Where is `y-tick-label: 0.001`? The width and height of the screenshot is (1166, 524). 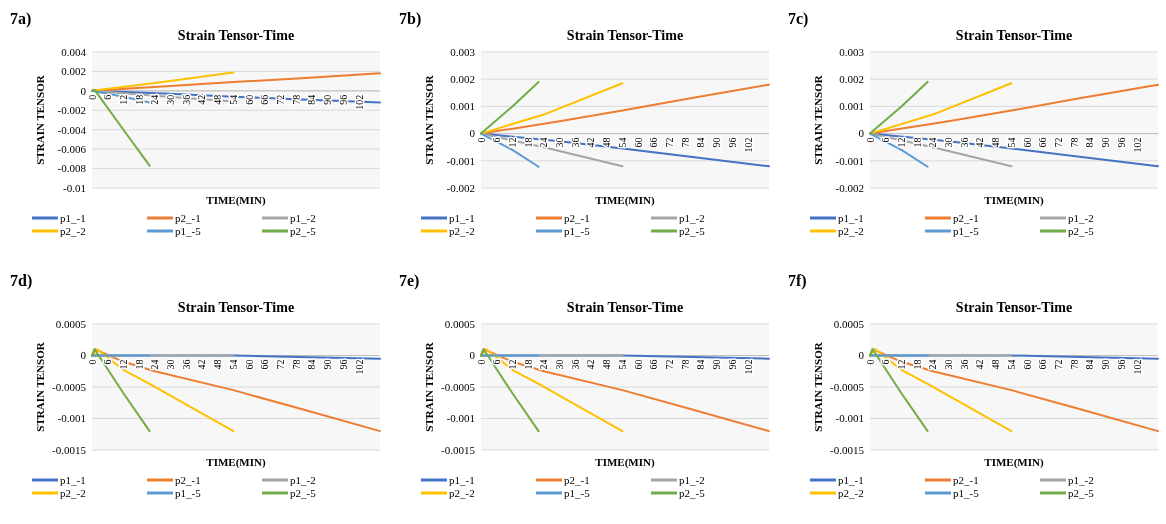 y-tick-label: 0.001 is located at coordinates (851, 106).